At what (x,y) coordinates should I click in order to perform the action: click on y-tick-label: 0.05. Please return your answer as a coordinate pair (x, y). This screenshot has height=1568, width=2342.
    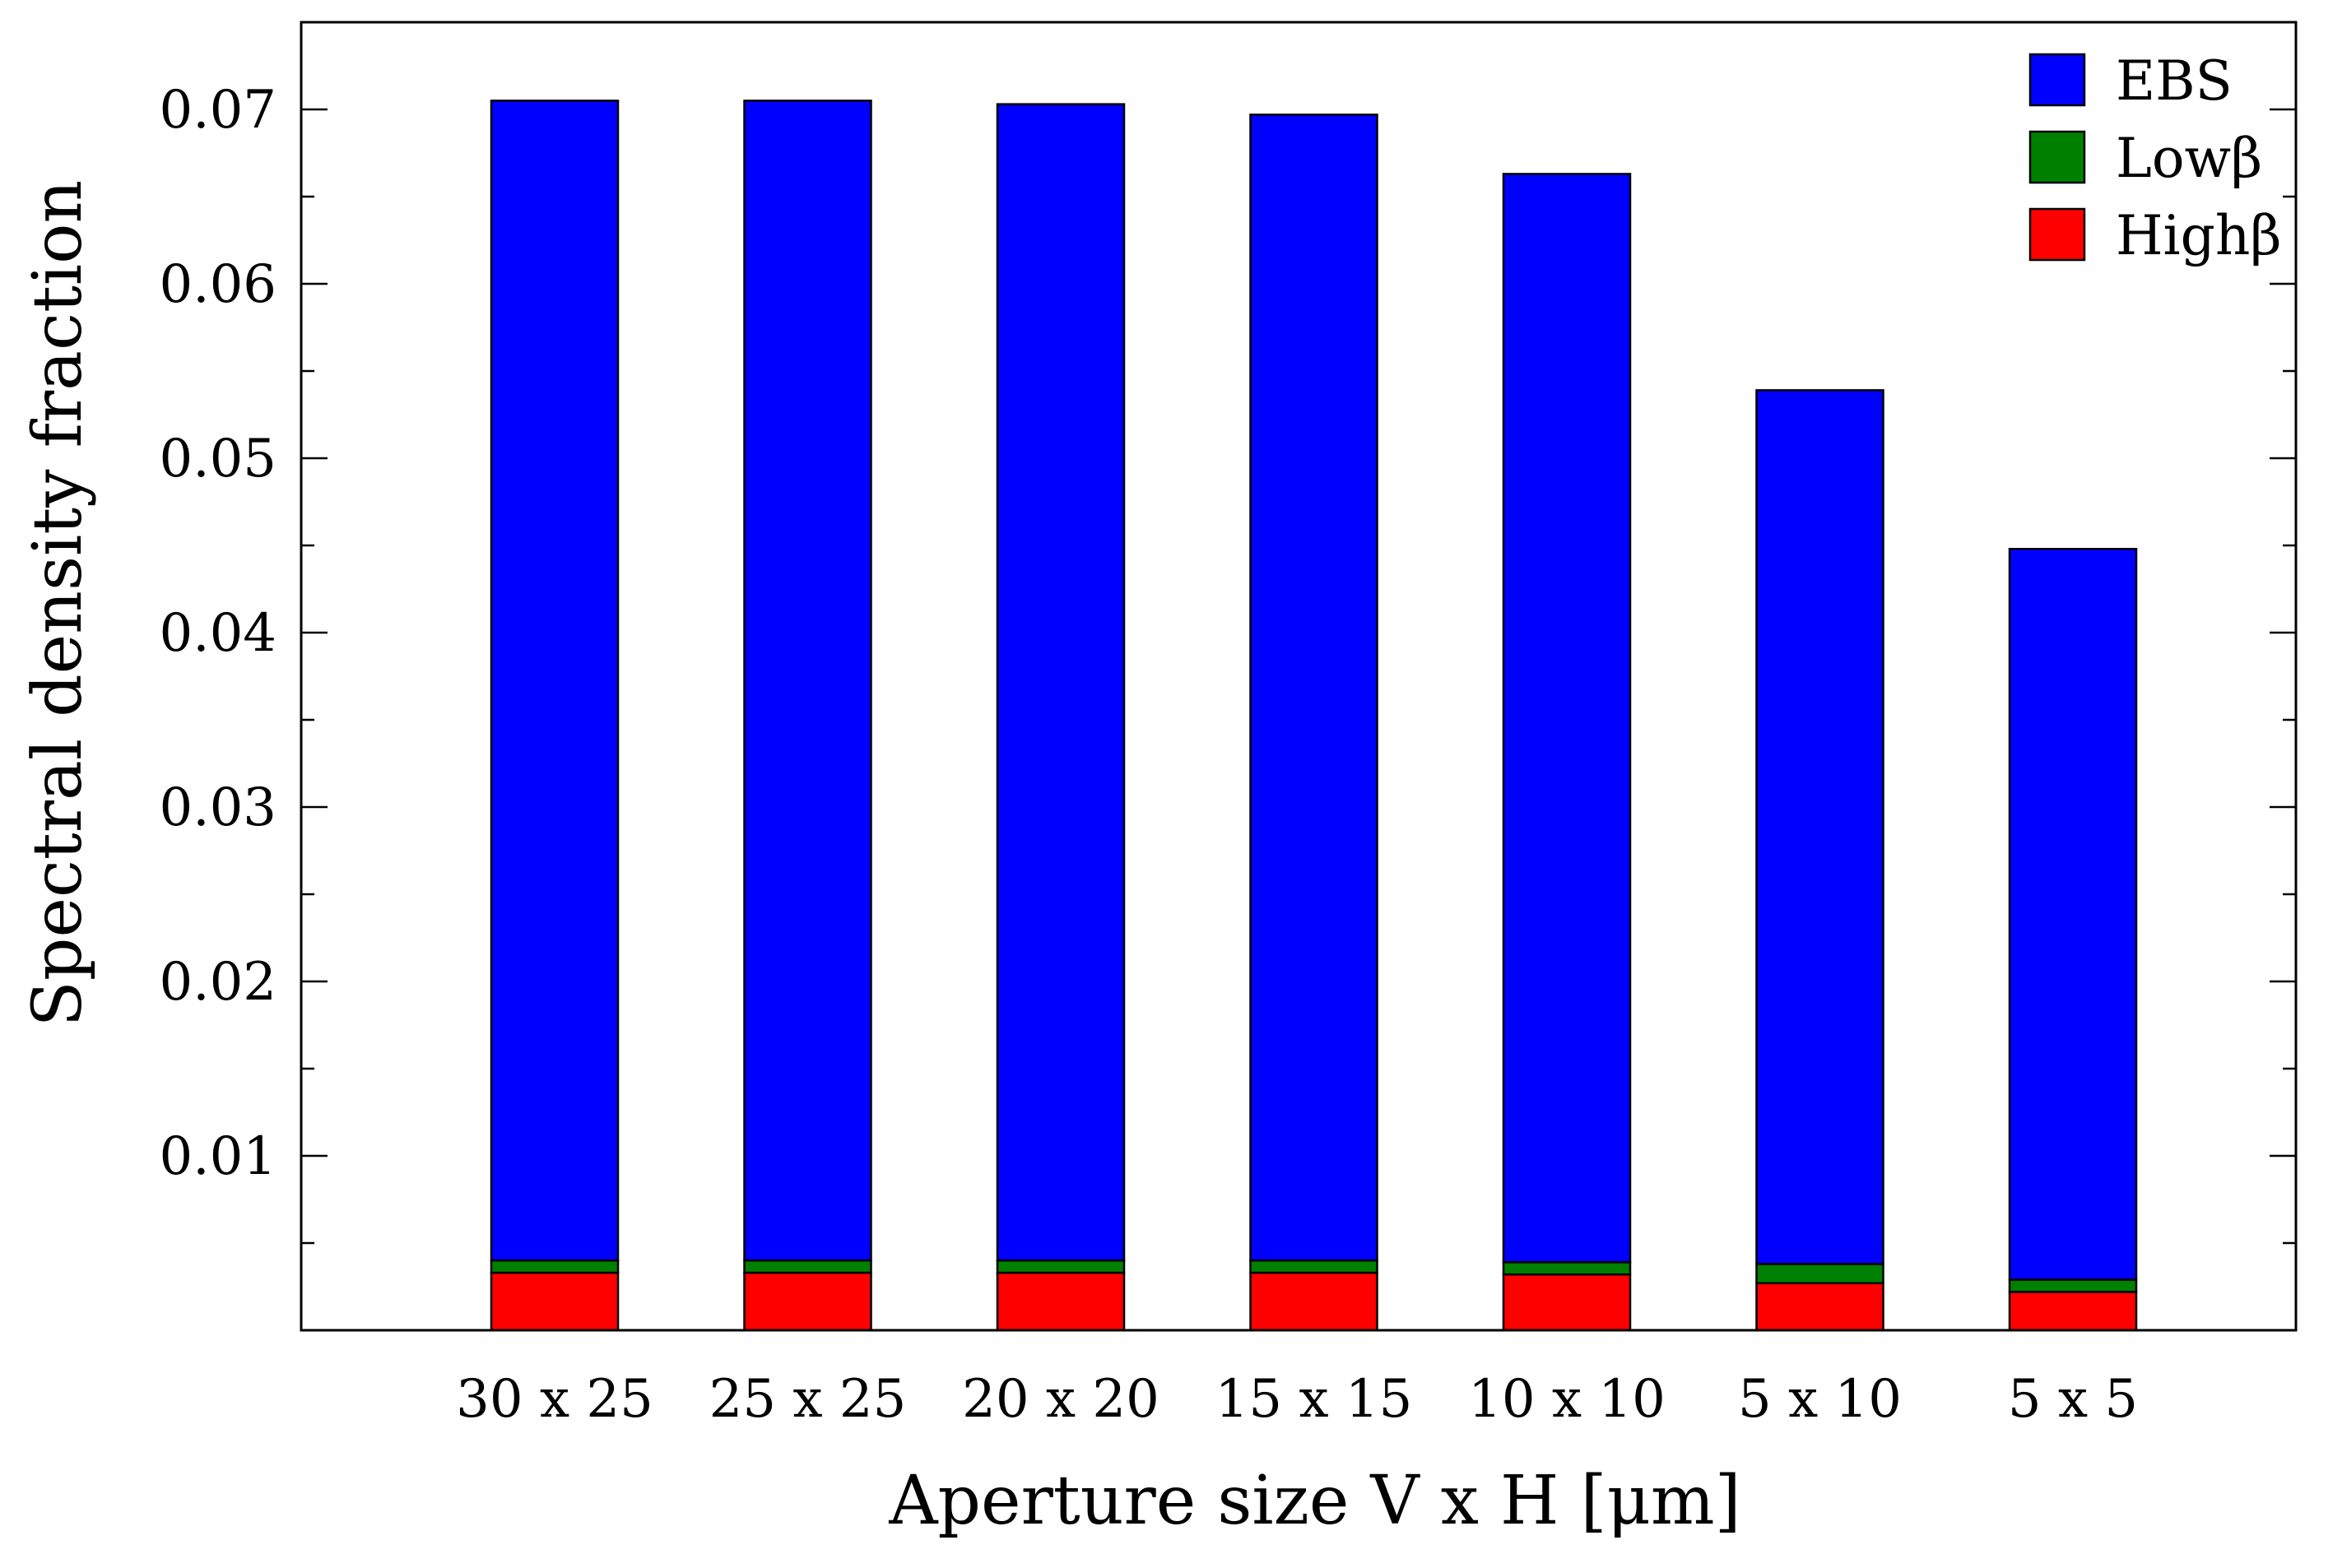
    Looking at the image, I should click on (219, 459).